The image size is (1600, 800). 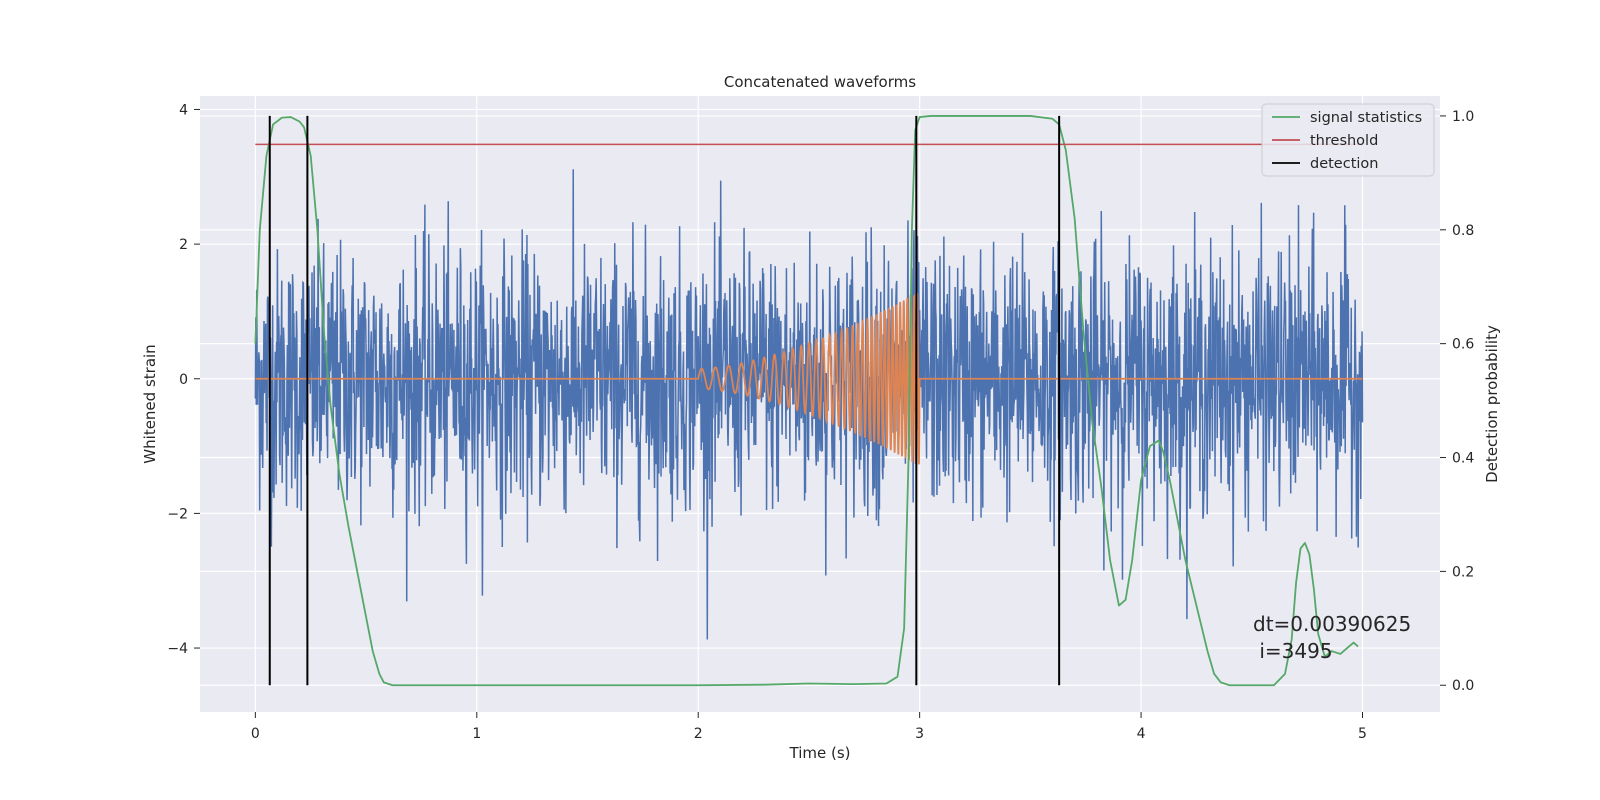 What do you see at coordinates (177, 514) in the screenshot?
I see `y-tick-label: −2` at bounding box center [177, 514].